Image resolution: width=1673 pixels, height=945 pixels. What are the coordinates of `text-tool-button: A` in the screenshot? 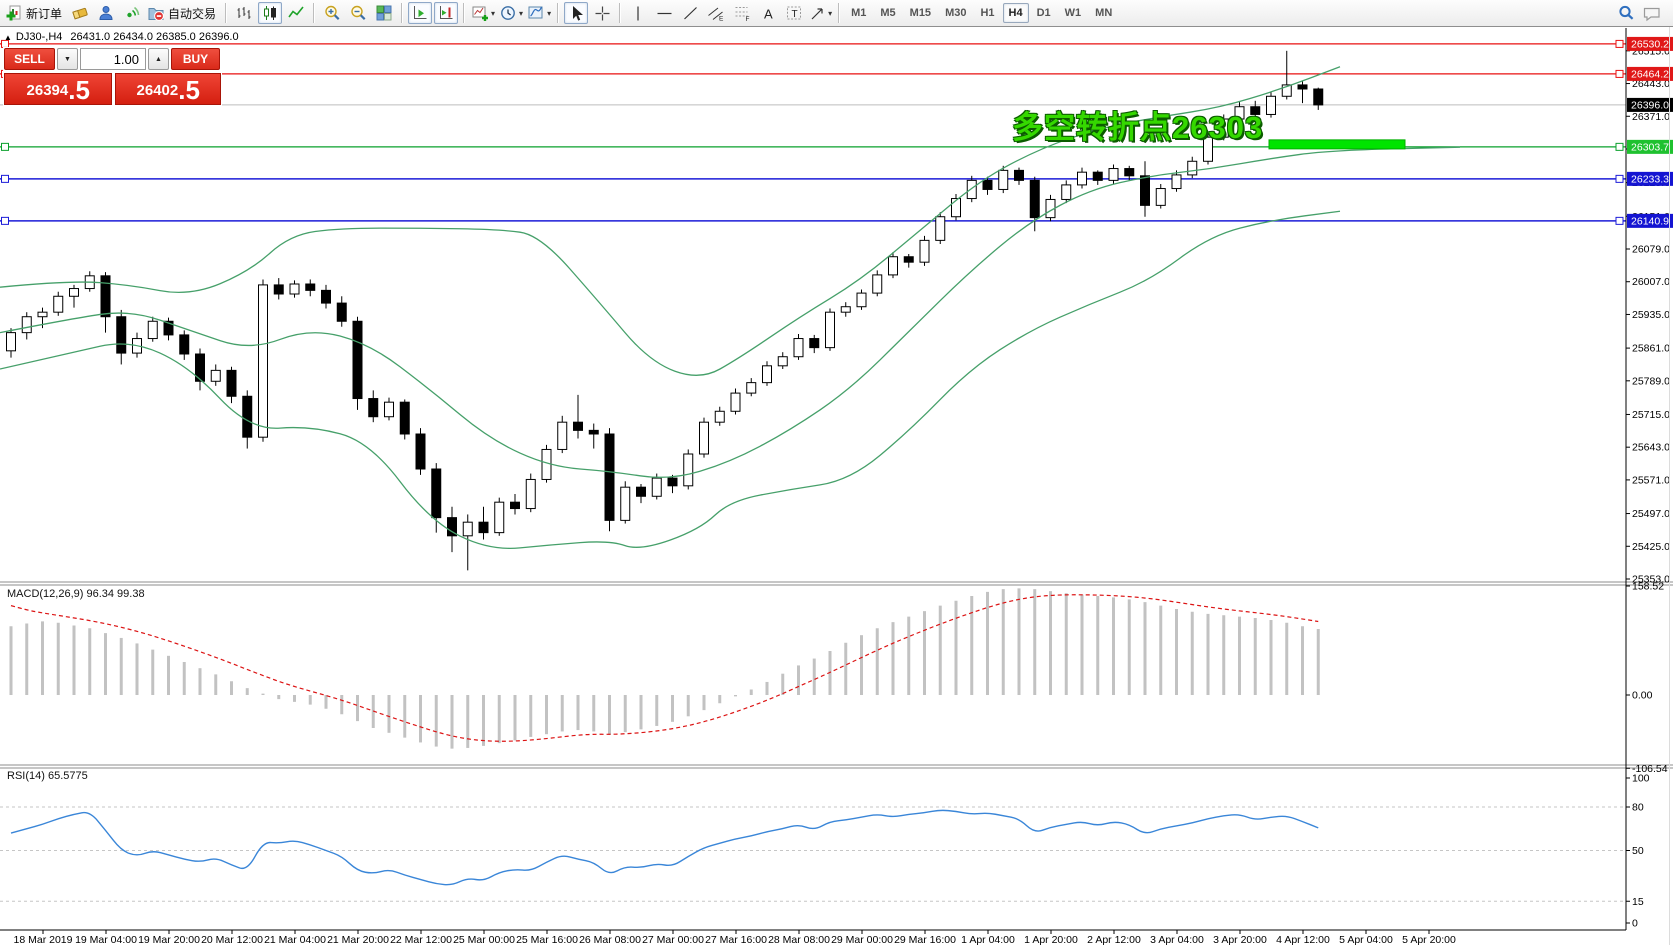 It's located at (768, 13).